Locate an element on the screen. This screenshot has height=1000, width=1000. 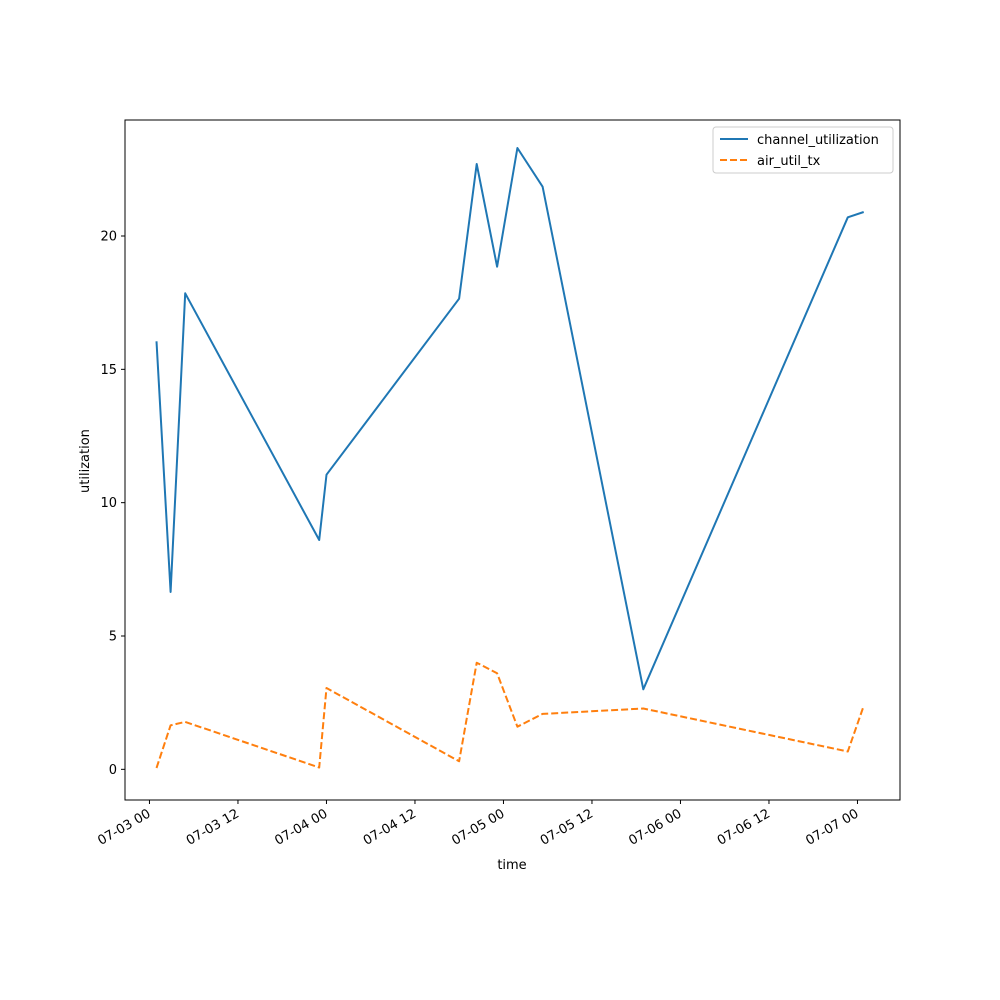
y-axis: 0 5 10 15 20 is located at coordinates (112, 504).